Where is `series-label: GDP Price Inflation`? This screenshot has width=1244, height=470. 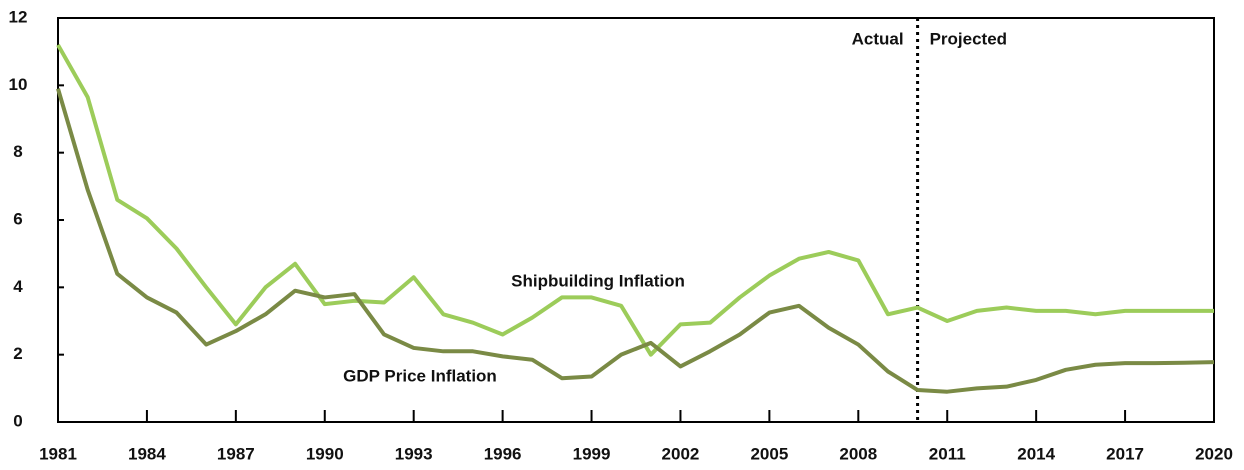
series-label: GDP Price Inflation is located at coordinates (420, 375).